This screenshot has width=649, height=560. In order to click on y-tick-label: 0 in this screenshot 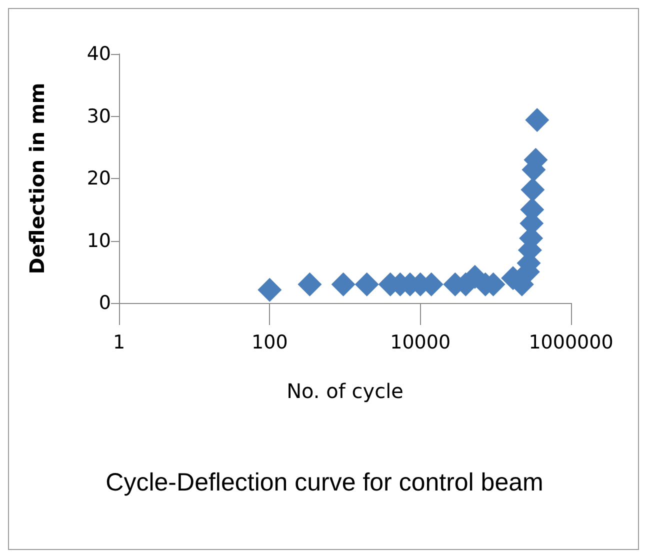, I will do `click(104, 303)`.